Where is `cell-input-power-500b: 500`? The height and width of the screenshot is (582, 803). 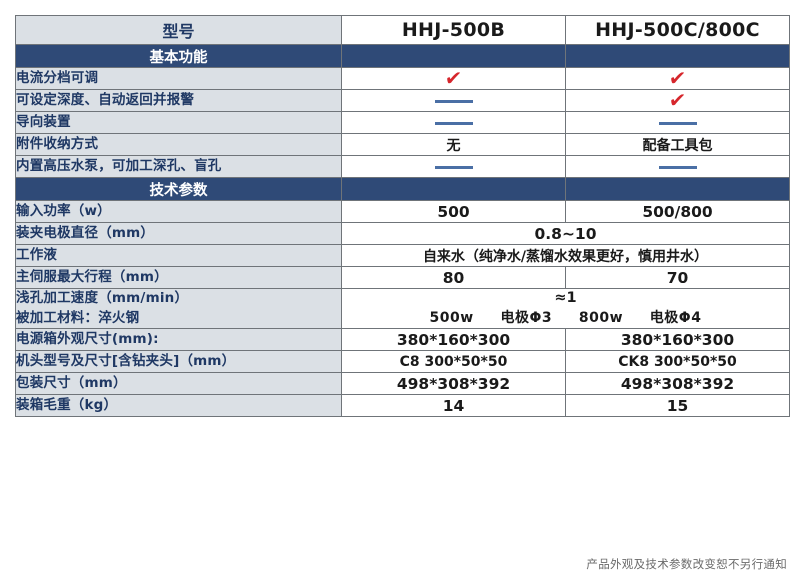 cell-input-power-500b: 500 is located at coordinates (453, 211).